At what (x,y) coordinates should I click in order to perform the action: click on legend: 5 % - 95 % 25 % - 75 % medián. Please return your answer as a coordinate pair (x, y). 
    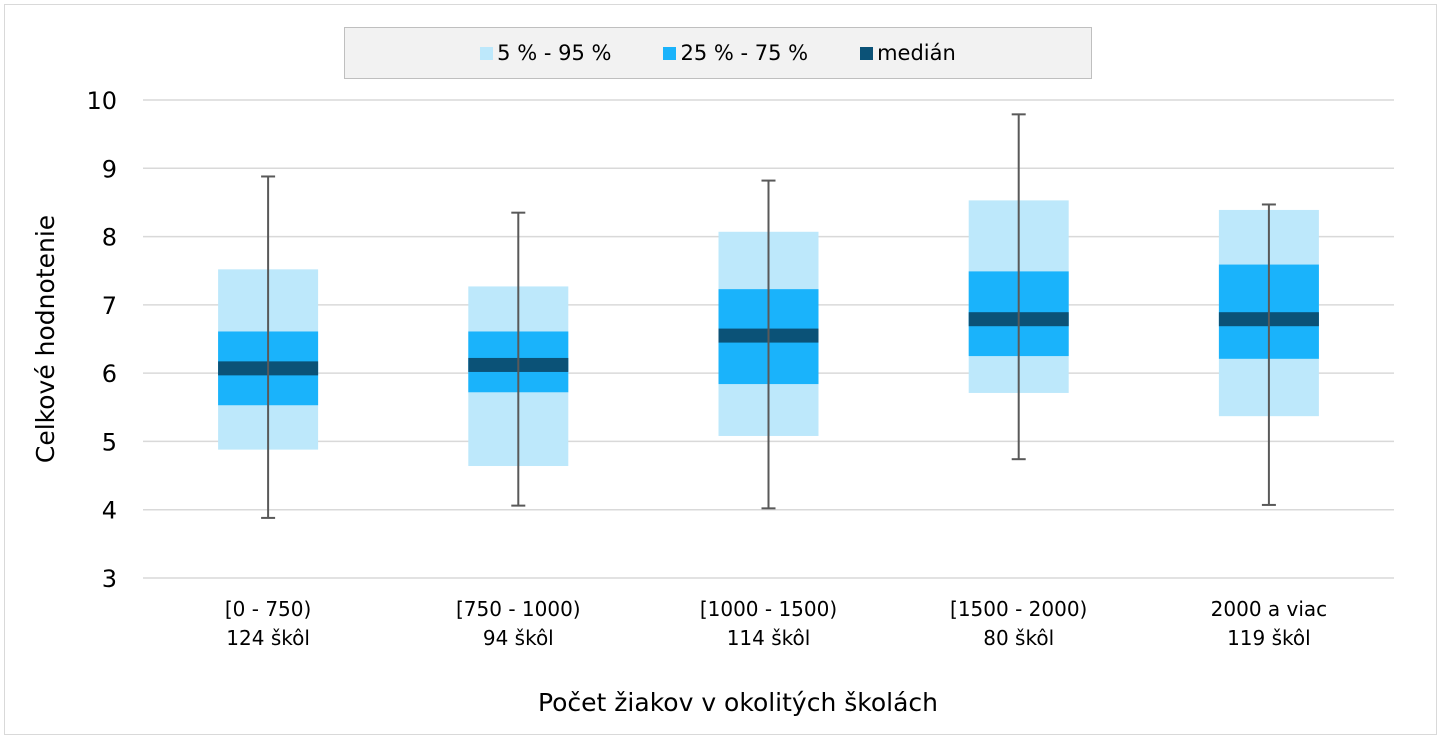
    Looking at the image, I should click on (718, 53).